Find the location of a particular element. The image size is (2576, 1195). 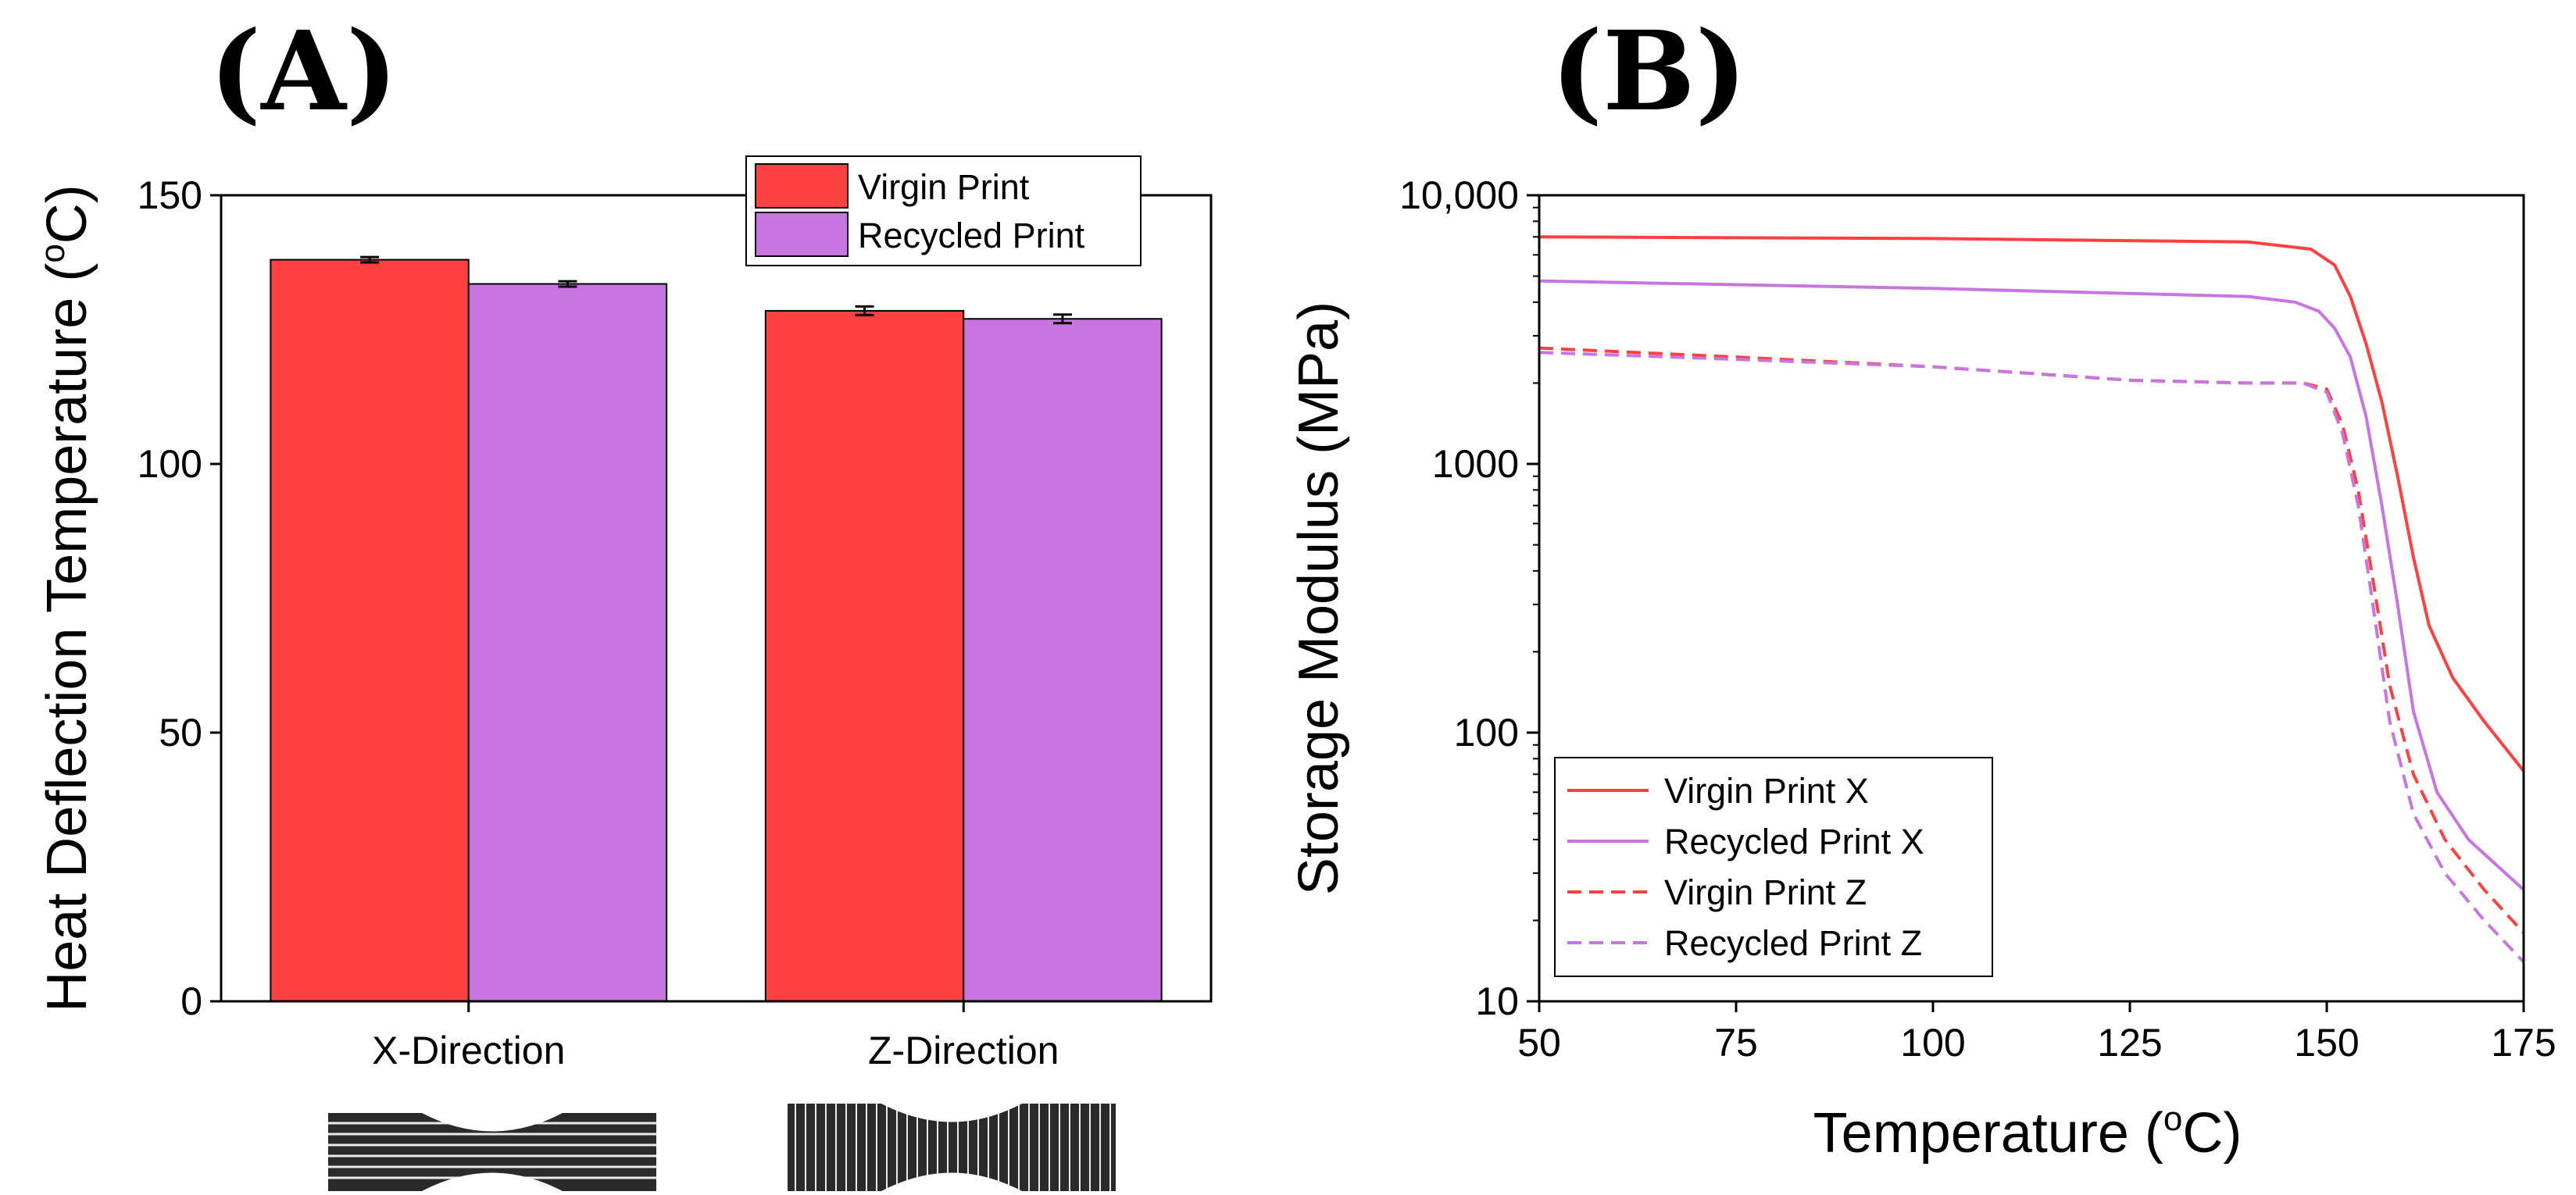

panel-b-x-tick-label: 75 is located at coordinates (1736, 1043).